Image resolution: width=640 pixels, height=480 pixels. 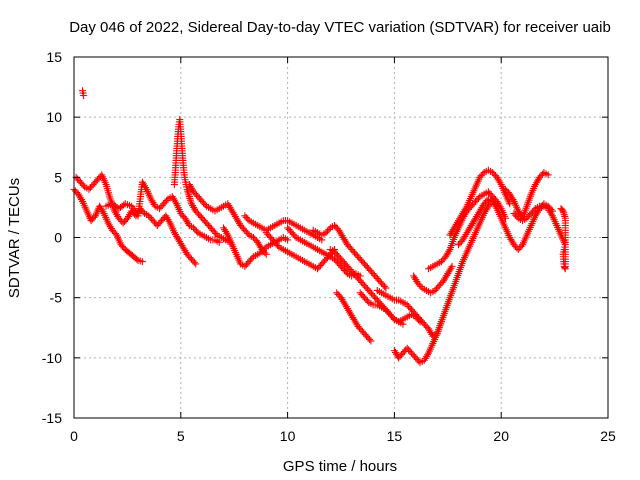 What do you see at coordinates (54, 117) in the screenshot?
I see `y-tick-label: 10` at bounding box center [54, 117].